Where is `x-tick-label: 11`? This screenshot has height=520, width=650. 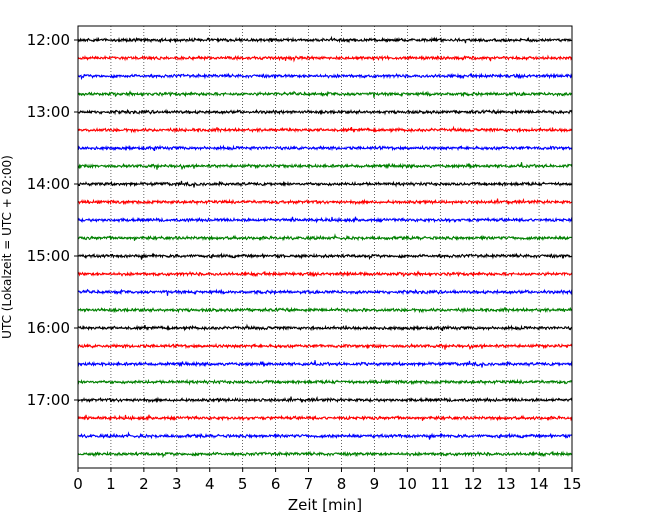 x-tick-label: 11 is located at coordinates (440, 484).